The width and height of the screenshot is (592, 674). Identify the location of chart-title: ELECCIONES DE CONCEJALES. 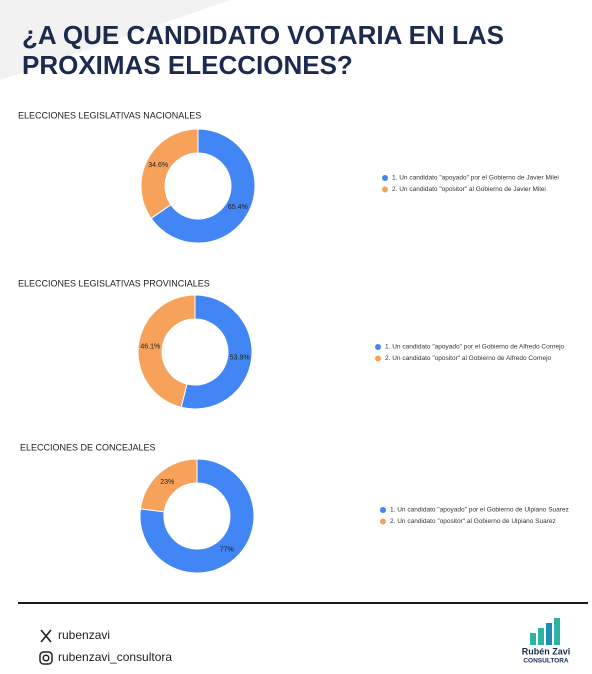
(88, 447).